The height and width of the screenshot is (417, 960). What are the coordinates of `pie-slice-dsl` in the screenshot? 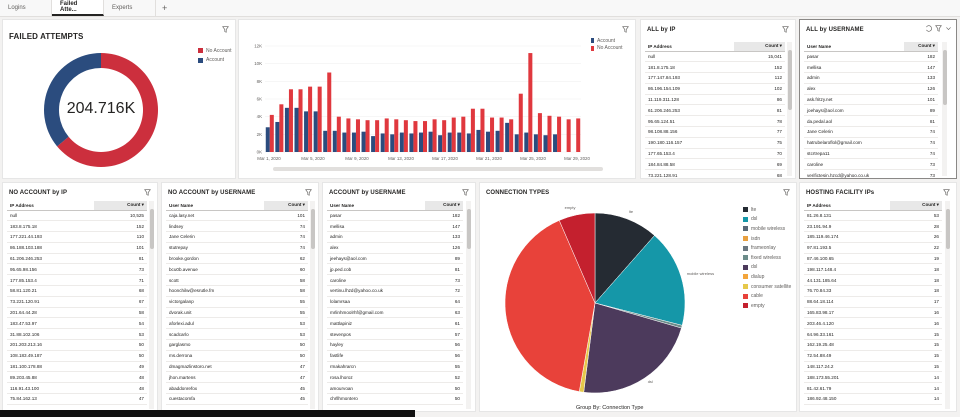 It's located at (632, 348).